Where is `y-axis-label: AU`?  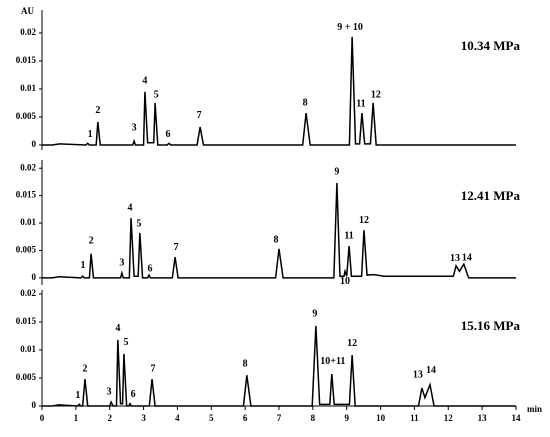
y-axis-label: AU is located at coordinates (27, 11).